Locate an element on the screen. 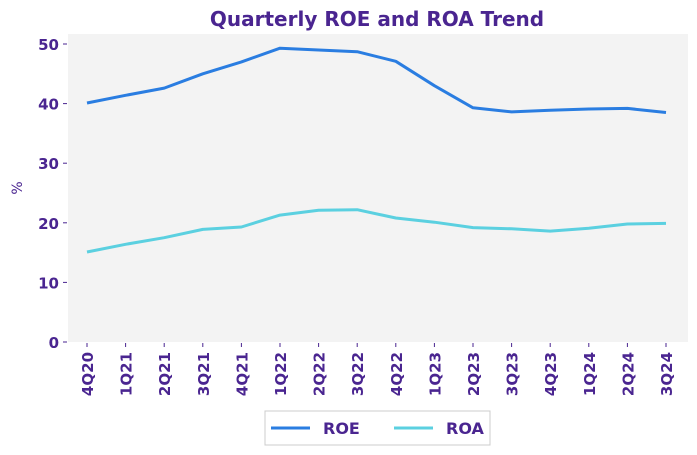 This screenshot has width=697, height=455. x-tick-label: 3Q23 is located at coordinates (513, 374).